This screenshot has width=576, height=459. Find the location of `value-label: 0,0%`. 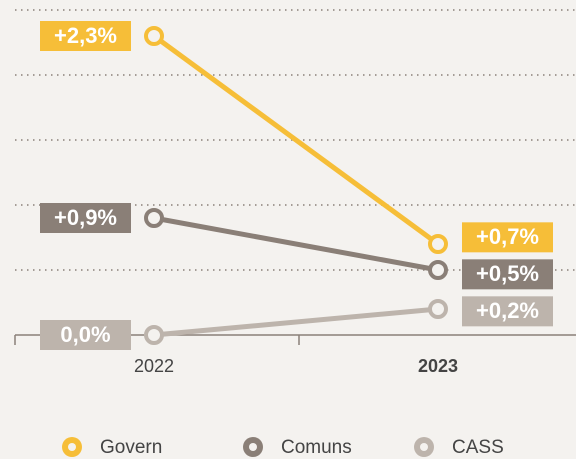

value-label: 0,0% is located at coordinates (85, 335).